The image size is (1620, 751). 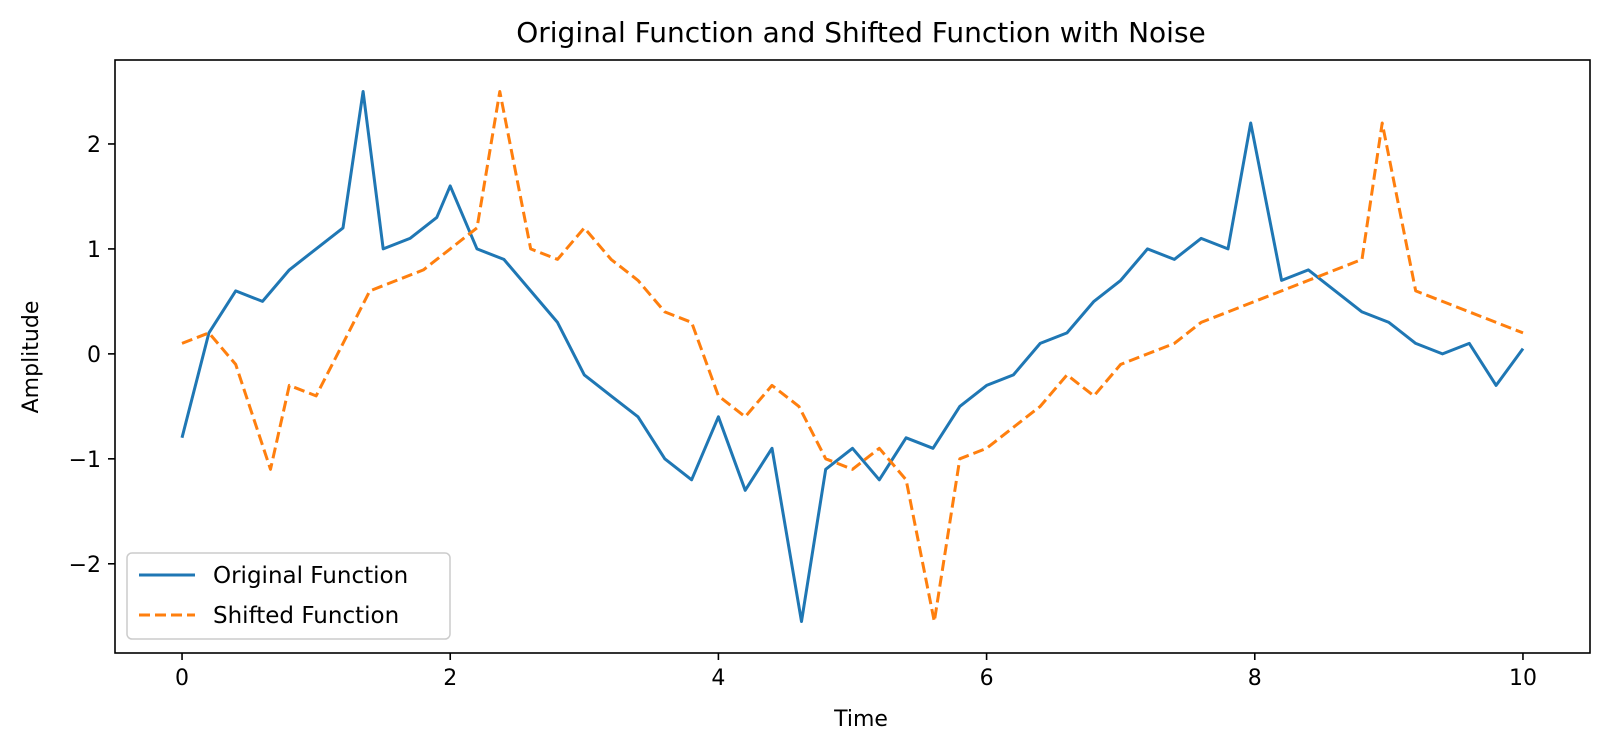 I want to click on x-axis-label: Time, so click(x=860, y=719).